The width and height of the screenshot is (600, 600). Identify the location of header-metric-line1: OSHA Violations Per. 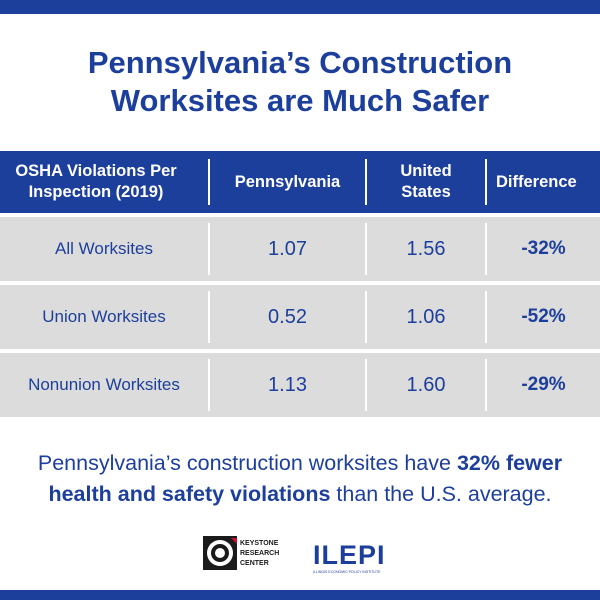
(96, 171).